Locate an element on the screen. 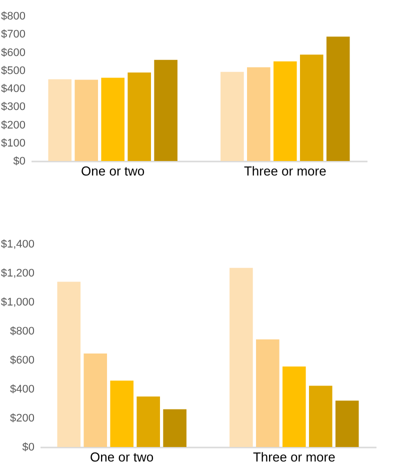 Image resolution: width=401 pixels, height=474 pixels. y-tick-label: $1,400 is located at coordinates (17, 244).